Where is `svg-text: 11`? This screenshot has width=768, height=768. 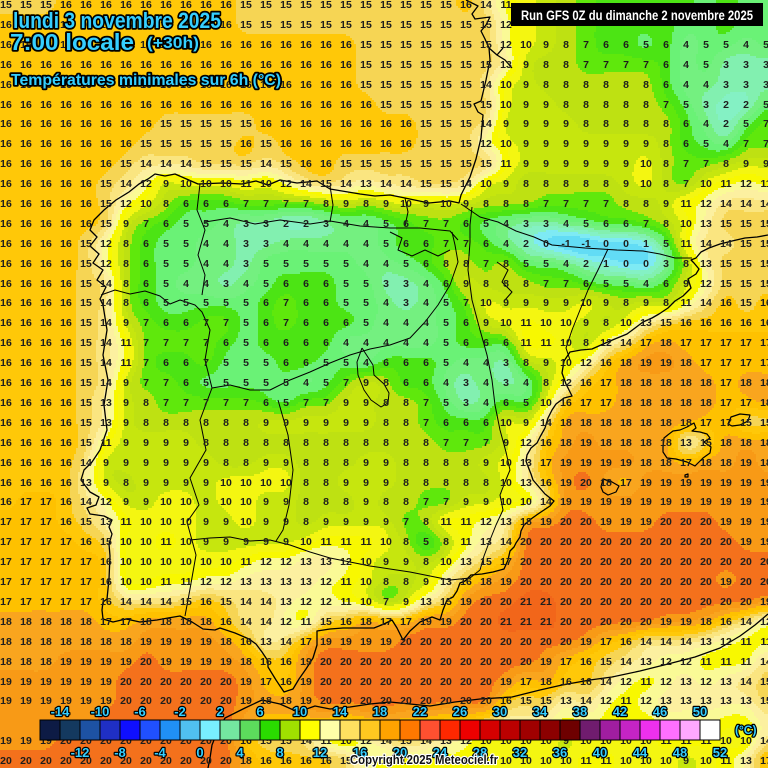 svg-text: 11 is located at coordinates (585, 761).